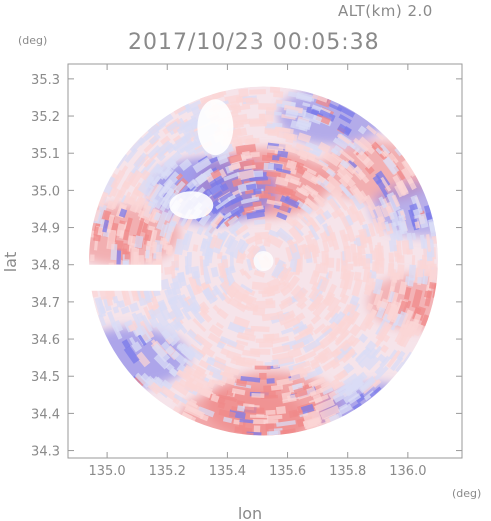 Image resolution: width=491 pixels, height=521 pixels. I want to click on x-tick-label: 135.6, so click(287, 471).